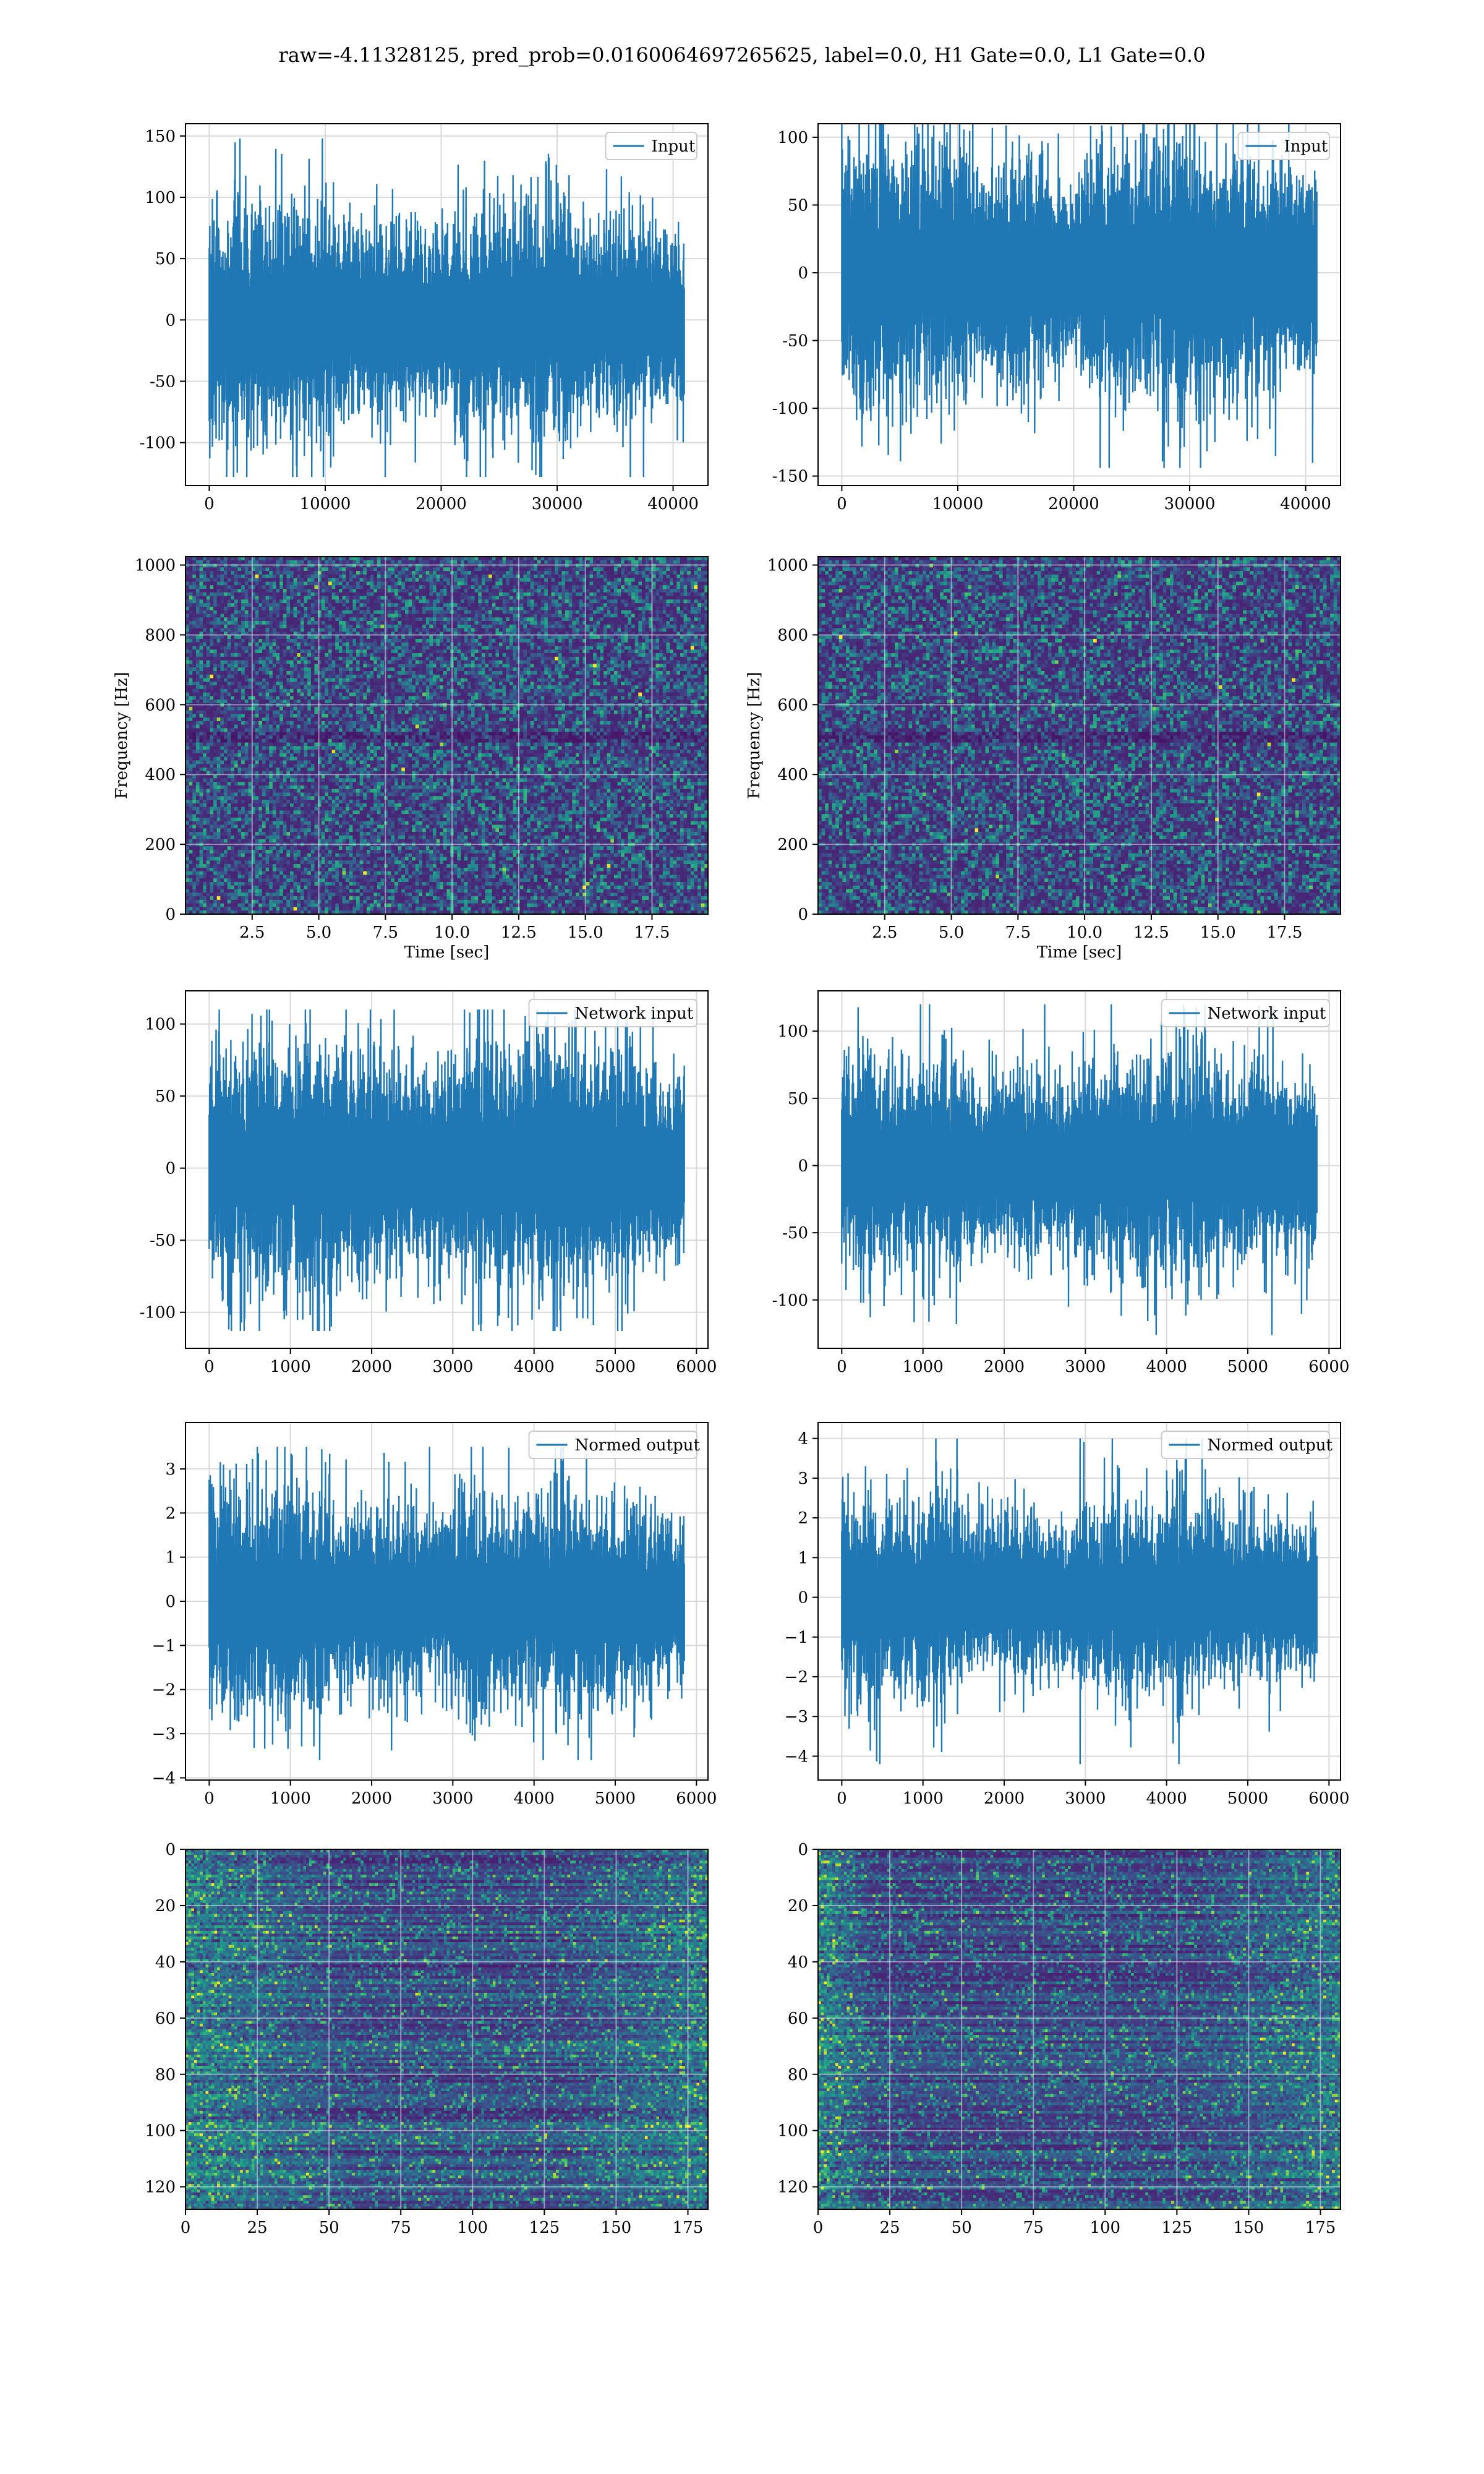  I want to click on x-tick-label: 30000, so click(1190, 504).